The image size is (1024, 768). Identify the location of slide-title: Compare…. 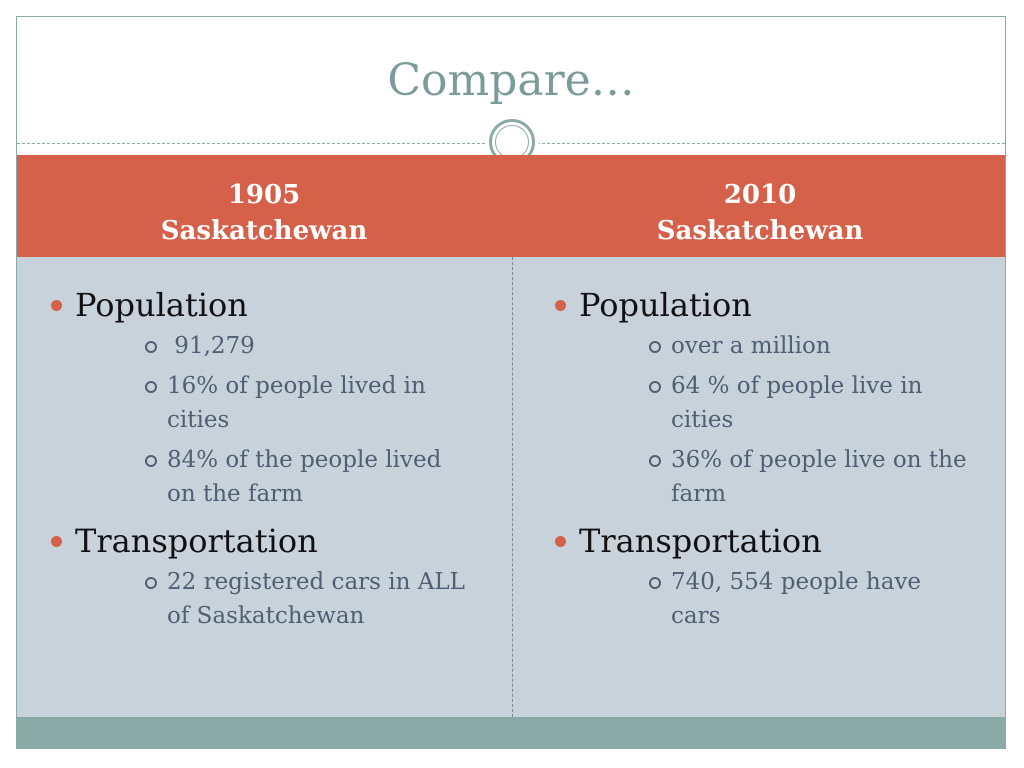
(511, 80).